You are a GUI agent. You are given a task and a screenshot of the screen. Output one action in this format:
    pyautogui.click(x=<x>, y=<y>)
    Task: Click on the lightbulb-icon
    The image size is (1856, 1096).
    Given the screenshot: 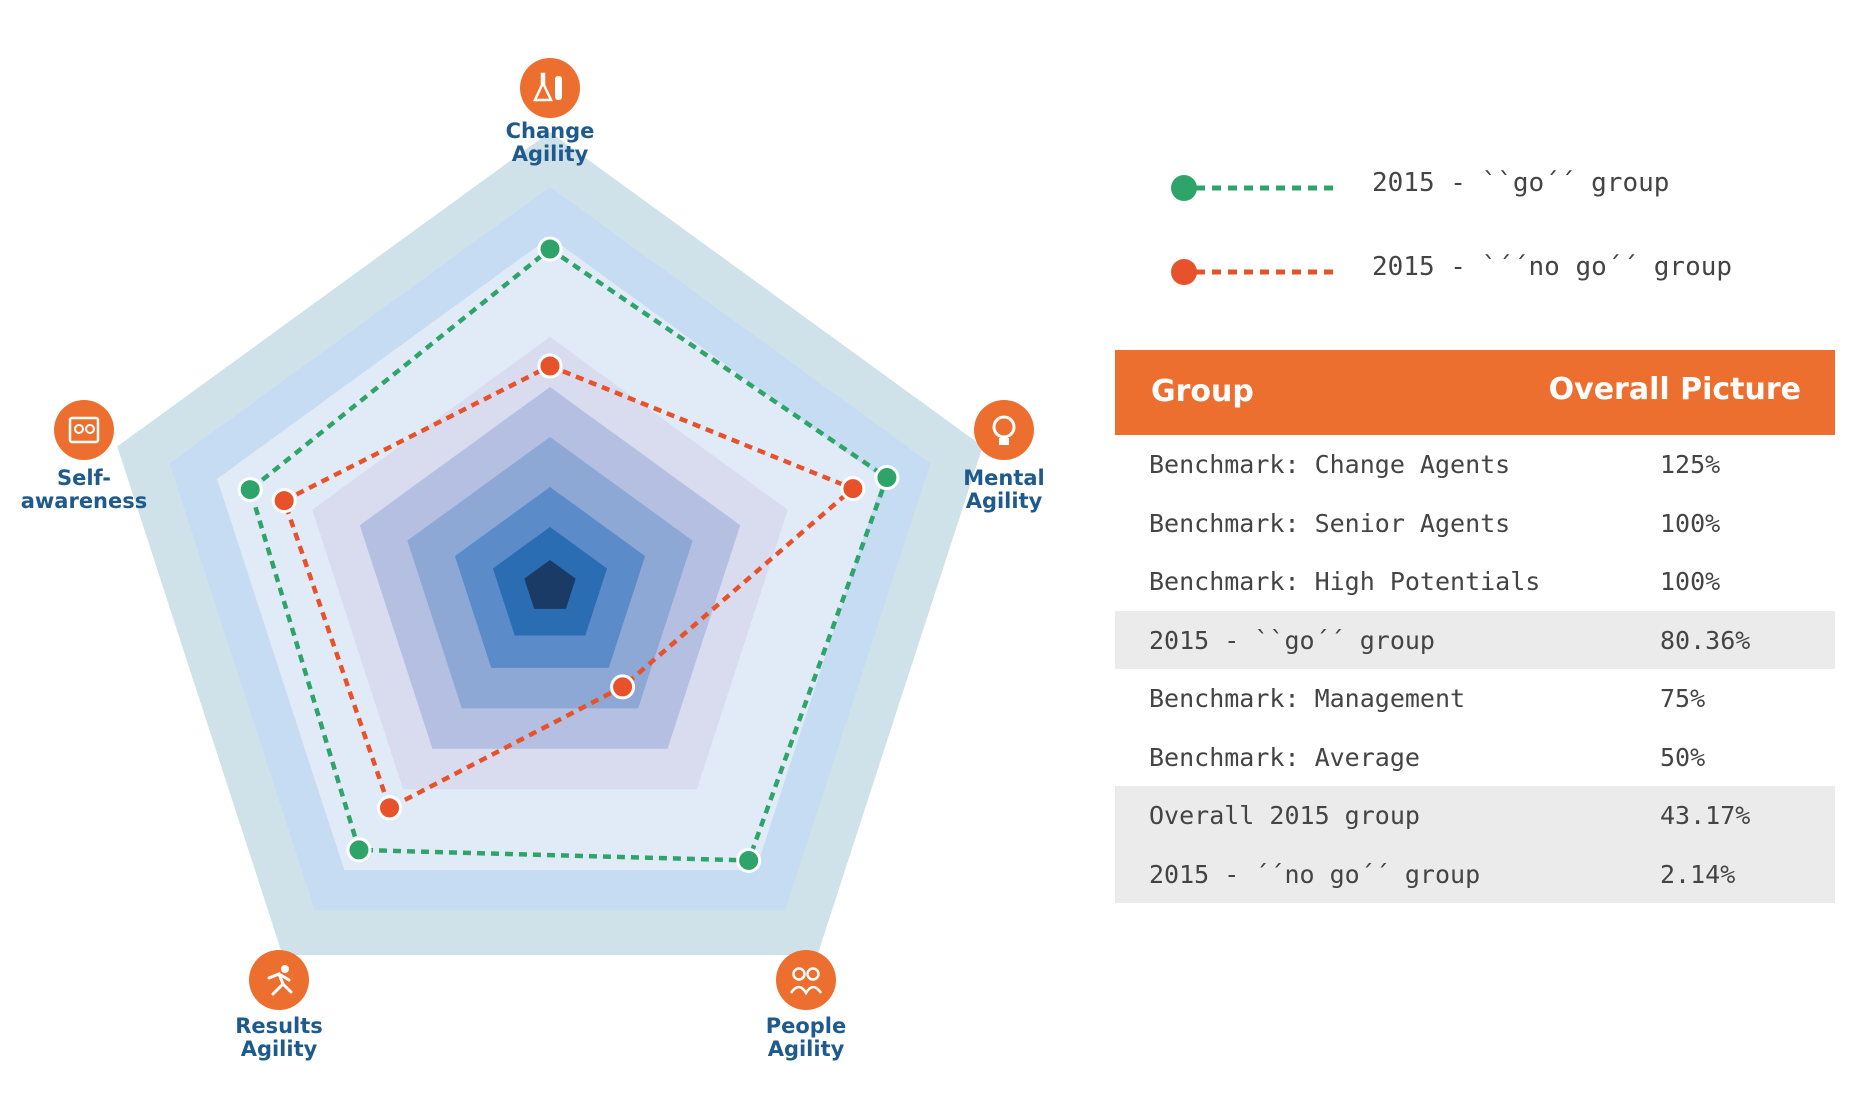 What is the action you would take?
    pyautogui.click(x=1004, y=430)
    